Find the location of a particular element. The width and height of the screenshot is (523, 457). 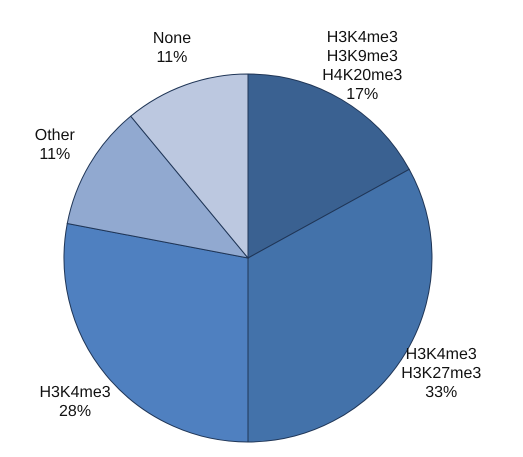

slice-label: H3K4me3 H3K27me3 is located at coordinates (441, 364).